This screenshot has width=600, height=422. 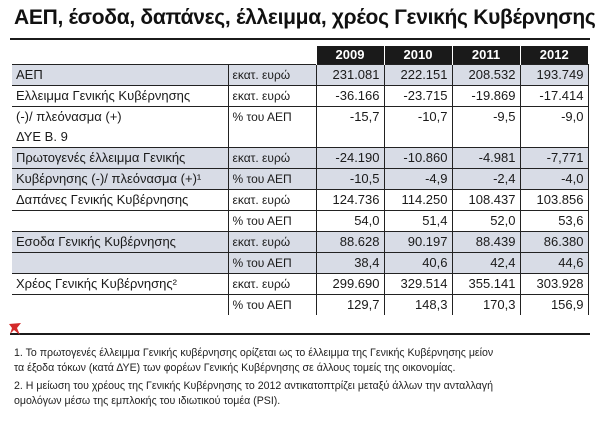 I want to click on table-row: % του ΑΕΠ 129,7 148,3 170,3 156,9, so click(x=300, y=304).